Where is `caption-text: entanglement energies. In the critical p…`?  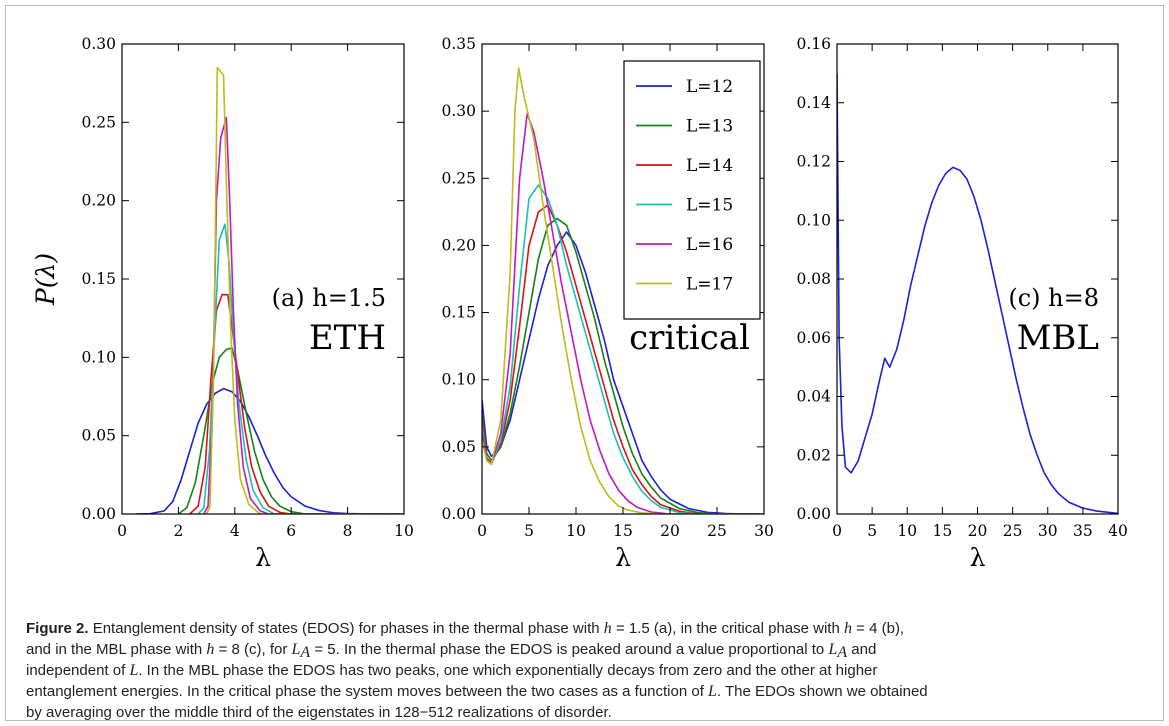 caption-text: entanglement energies. In the critical p… is located at coordinates (367, 691).